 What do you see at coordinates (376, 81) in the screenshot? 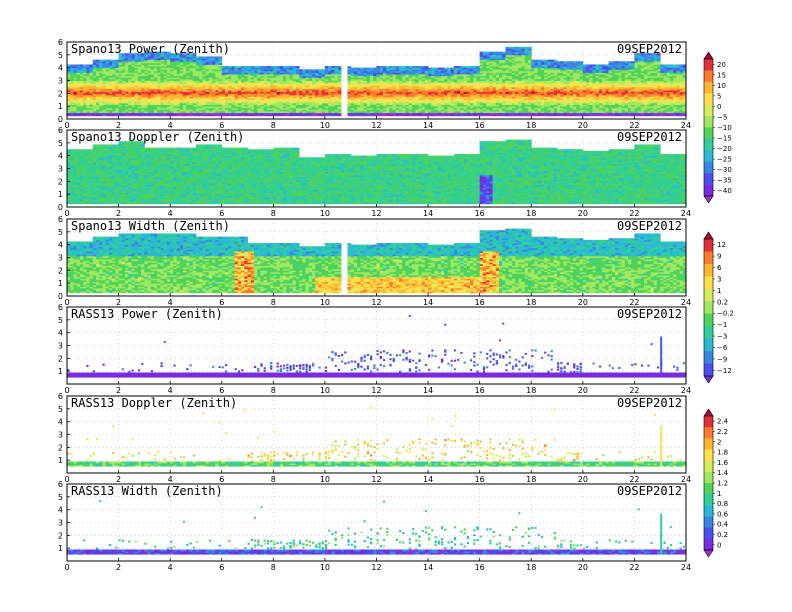
I see `heatmap-cells` at bounding box center [376, 81].